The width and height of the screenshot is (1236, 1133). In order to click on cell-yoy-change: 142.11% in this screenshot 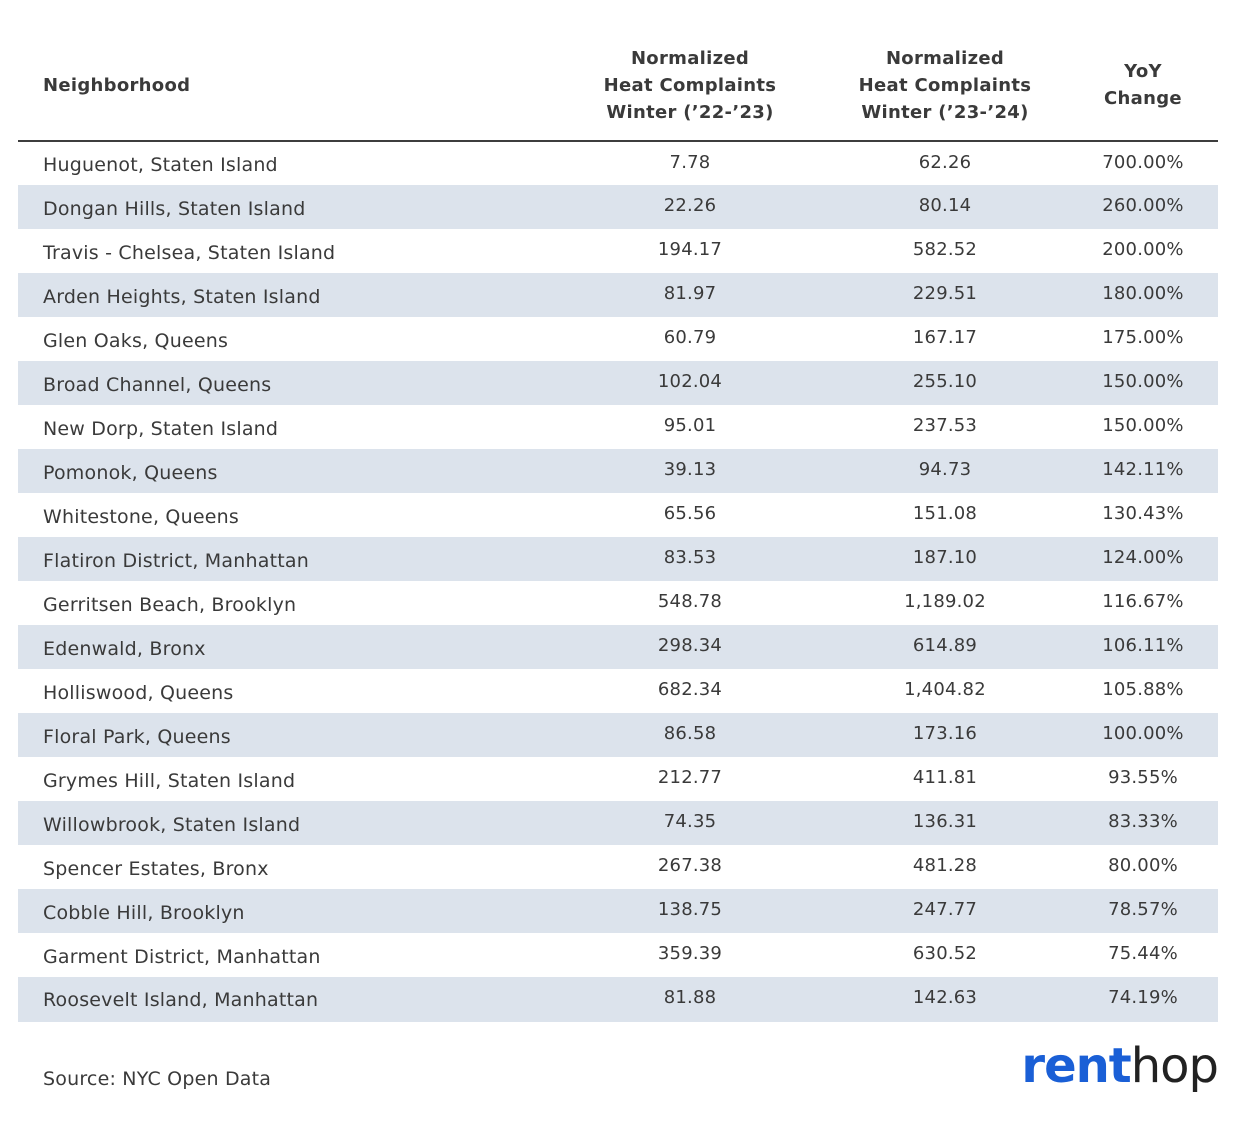, I will do `click(1143, 469)`.